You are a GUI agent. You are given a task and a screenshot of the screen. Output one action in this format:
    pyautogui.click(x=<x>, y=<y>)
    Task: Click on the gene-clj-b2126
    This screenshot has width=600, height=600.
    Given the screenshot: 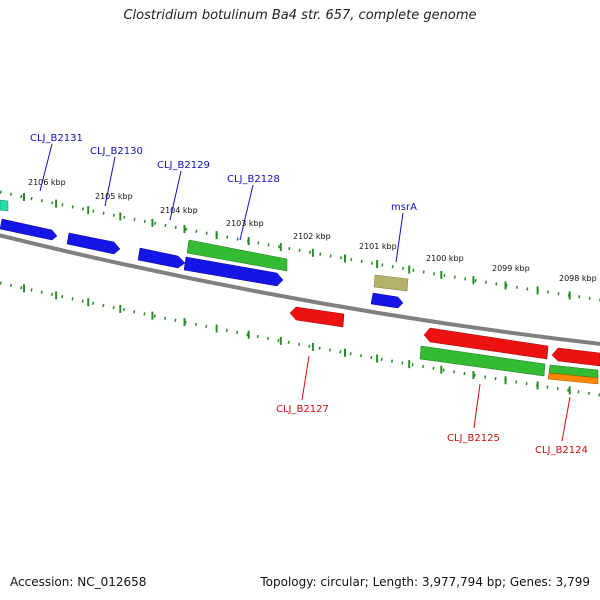 What is the action you would take?
    pyautogui.click(x=486, y=343)
    